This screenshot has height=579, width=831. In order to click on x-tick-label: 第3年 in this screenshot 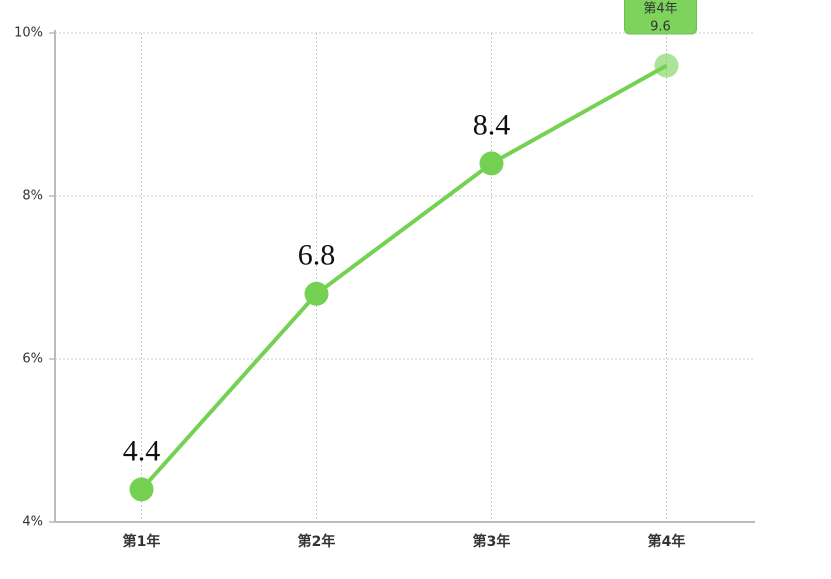, I will do `click(492, 541)`.